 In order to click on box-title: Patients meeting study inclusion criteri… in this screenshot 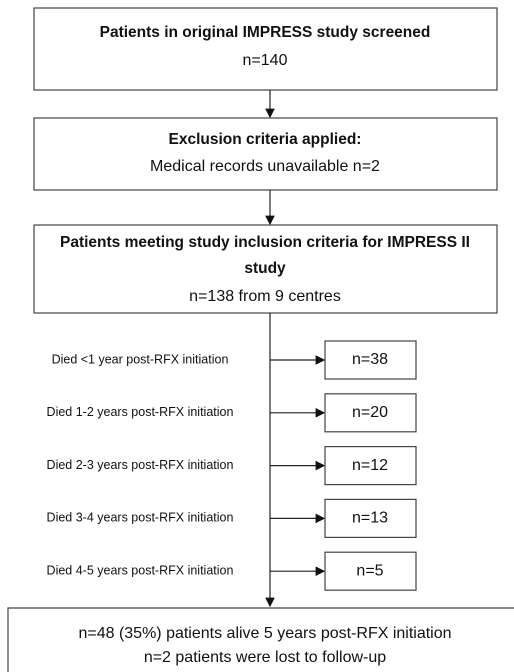, I will do `click(265, 255)`.